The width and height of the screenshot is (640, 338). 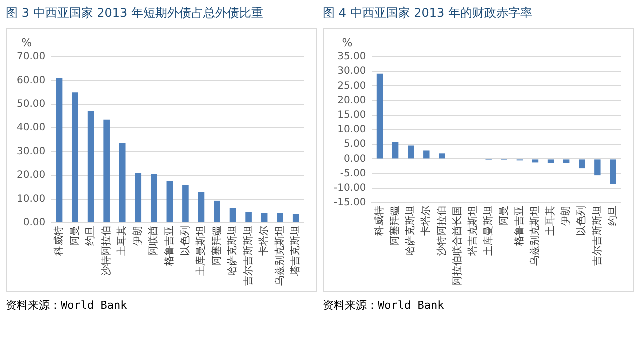 I want to click on y-tick-label: 15.00, so click(x=352, y=115).